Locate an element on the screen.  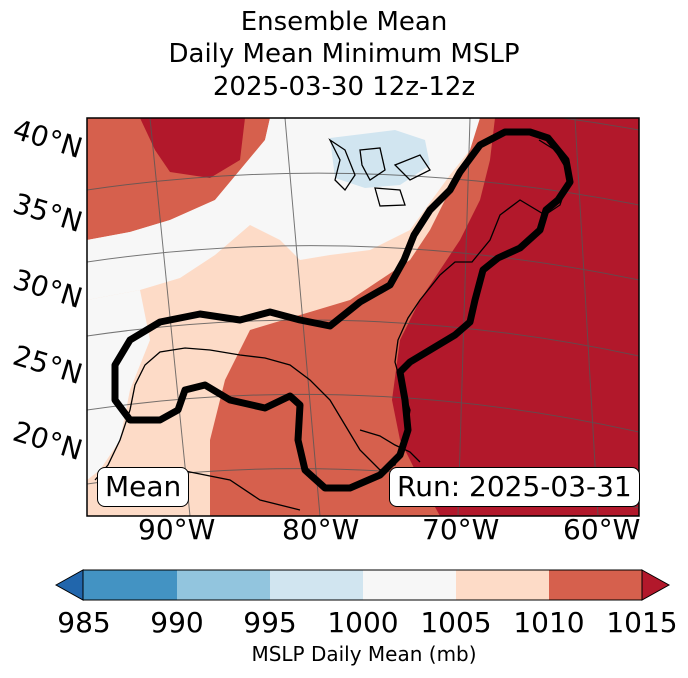
gridline-70w is located at coordinates (464, 317).